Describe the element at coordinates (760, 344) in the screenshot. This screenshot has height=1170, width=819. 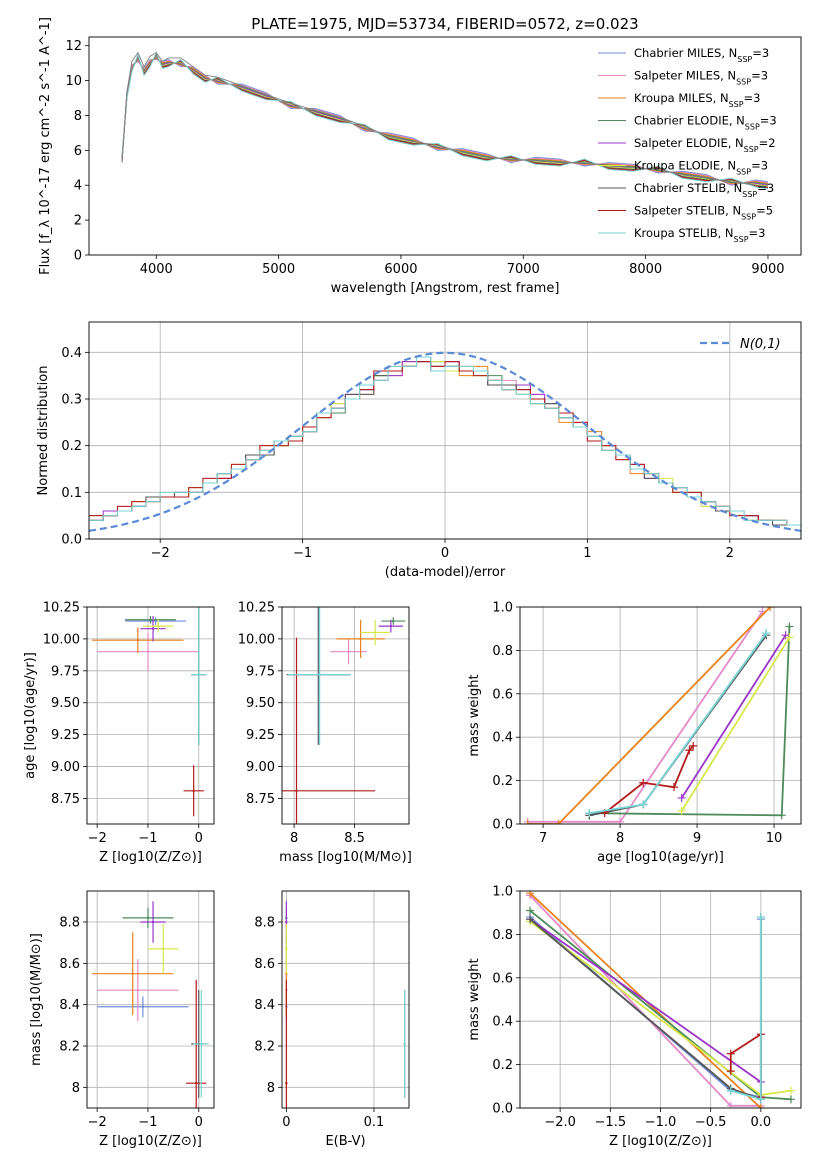
I see `legend-entry-normal: N(0,1)` at that location.